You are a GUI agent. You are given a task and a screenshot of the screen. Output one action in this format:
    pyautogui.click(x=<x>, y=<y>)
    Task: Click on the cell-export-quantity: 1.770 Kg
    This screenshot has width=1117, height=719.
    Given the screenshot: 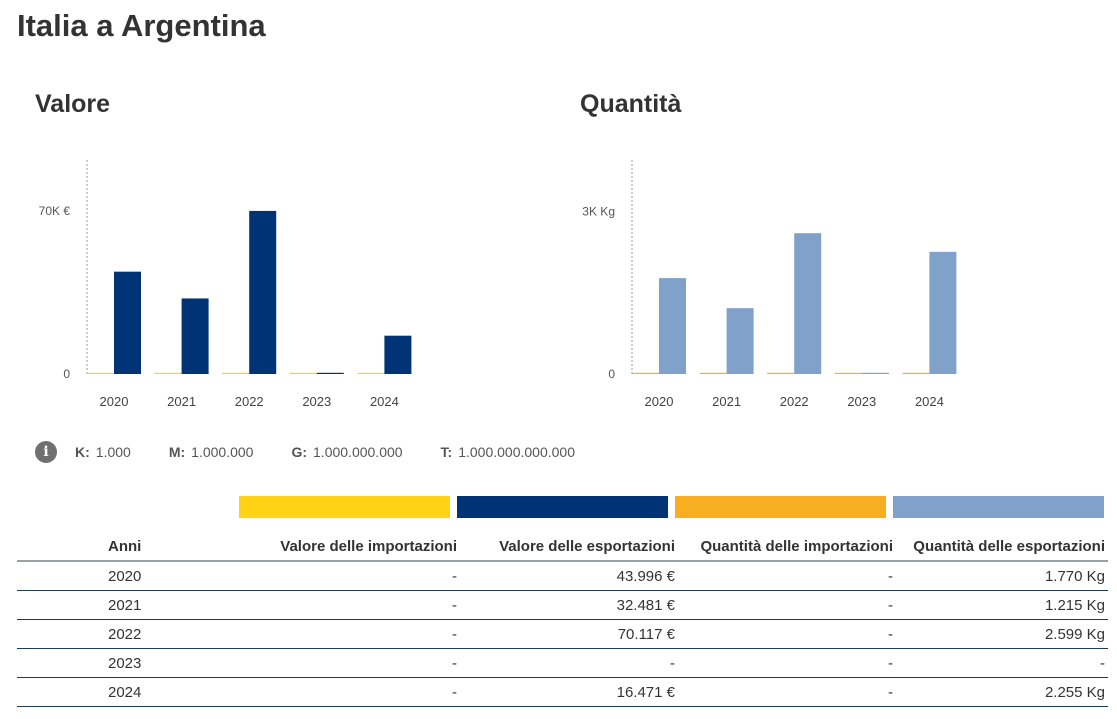 What is the action you would take?
    pyautogui.click(x=1000, y=576)
    